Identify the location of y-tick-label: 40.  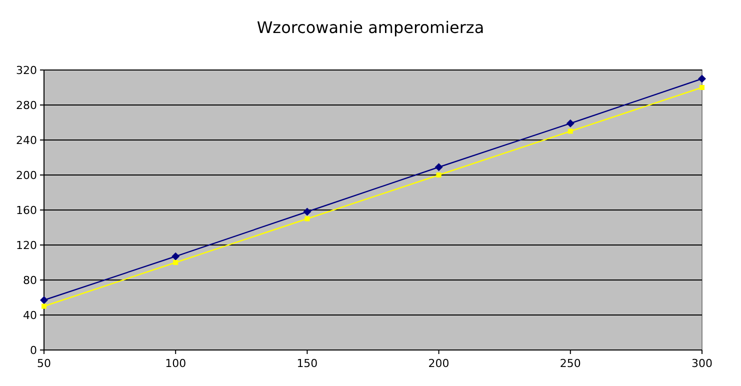
(30, 315).